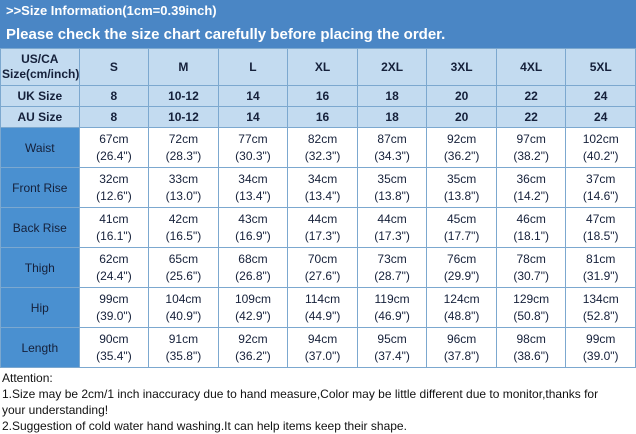 The image size is (636, 434). What do you see at coordinates (27, 378) in the screenshot?
I see `attention-title: Attention:` at bounding box center [27, 378].